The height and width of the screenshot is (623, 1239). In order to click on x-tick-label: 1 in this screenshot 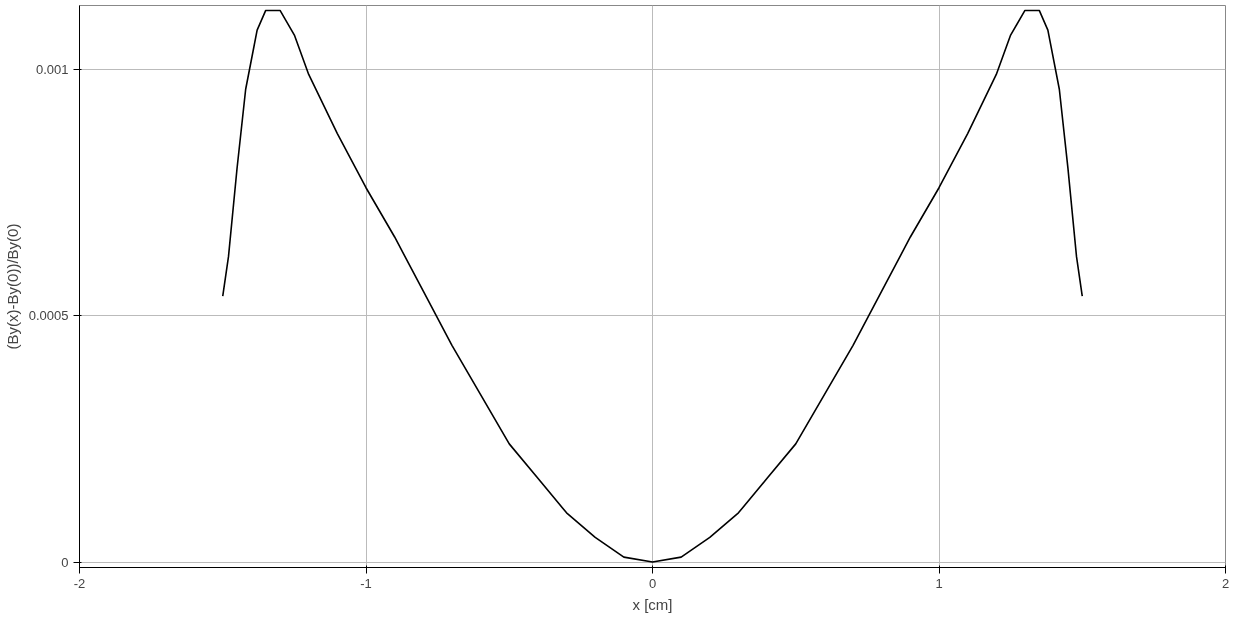, I will do `click(939, 583)`.